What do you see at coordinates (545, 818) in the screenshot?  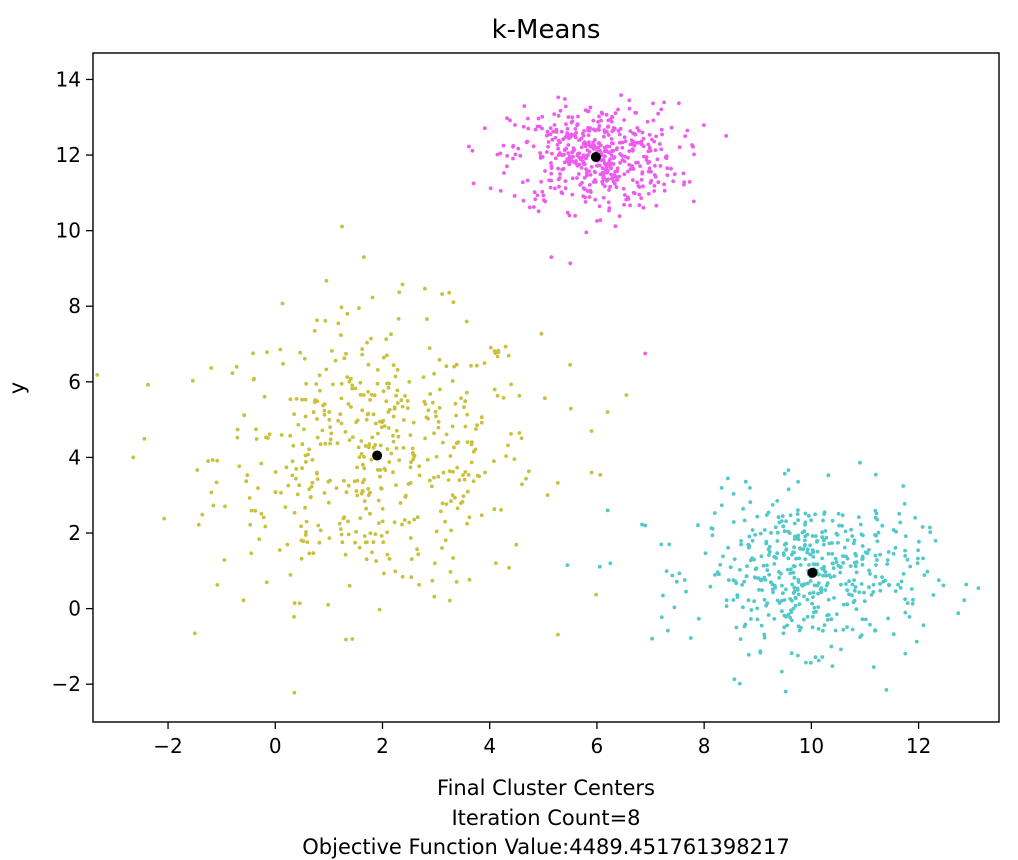 I see `x-axis-label-line-2: Iteration Count=8` at bounding box center [545, 818].